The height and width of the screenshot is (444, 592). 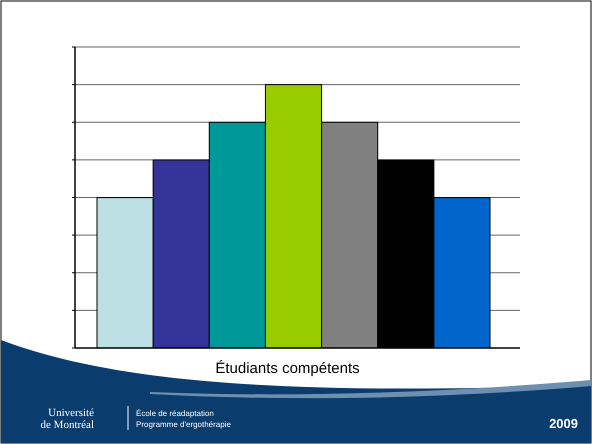 I want to click on text: Université de Montréal, so click(x=67, y=419).